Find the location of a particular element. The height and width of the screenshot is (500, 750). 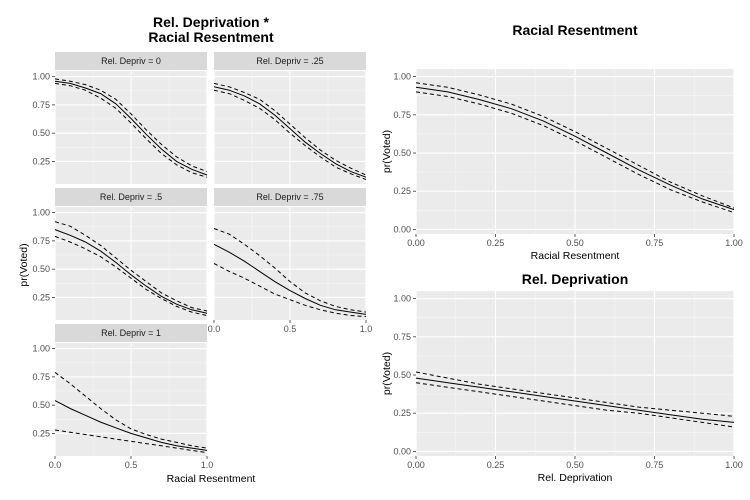

facet-panel: 0.25 0.50 0.75 1.00 0.0 0.5 1.0 Rel. Depriv = 1 is located at coordinates (122, 397).